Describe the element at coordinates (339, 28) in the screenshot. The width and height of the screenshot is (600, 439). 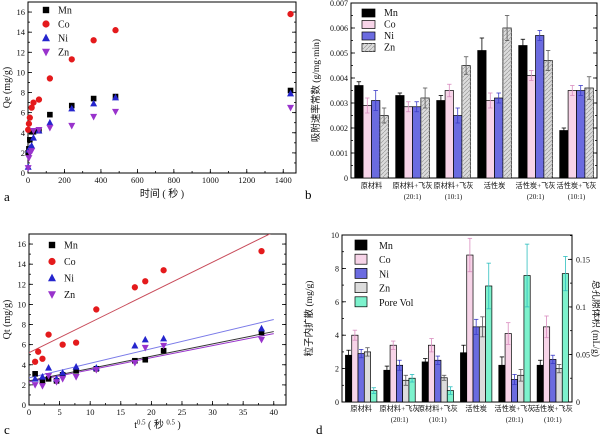
I see `y-tick-label: 0.006` at that location.